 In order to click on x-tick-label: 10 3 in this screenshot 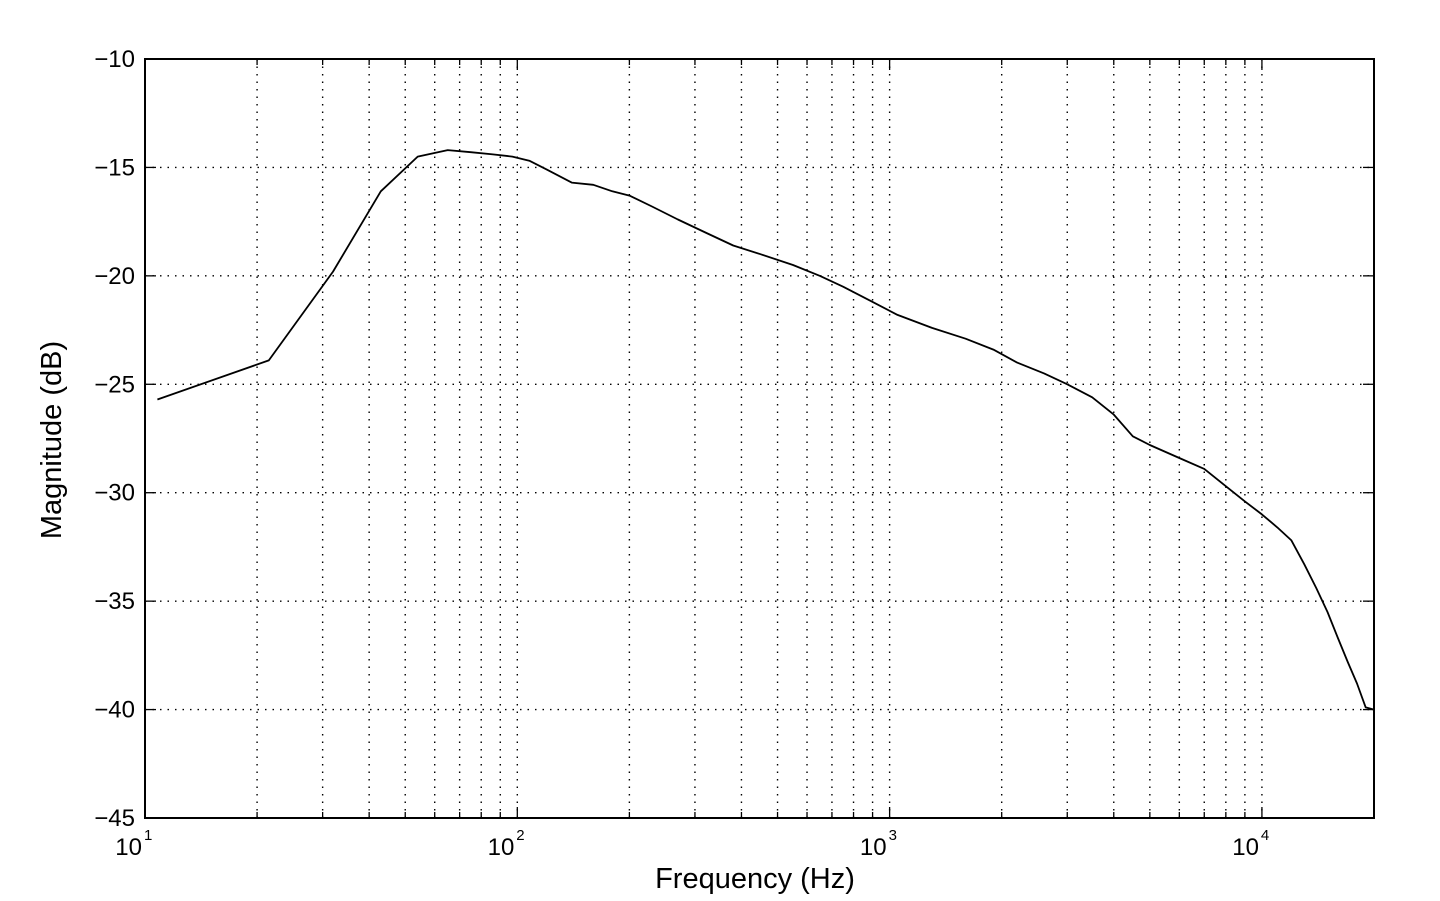, I will do `click(878, 844)`.